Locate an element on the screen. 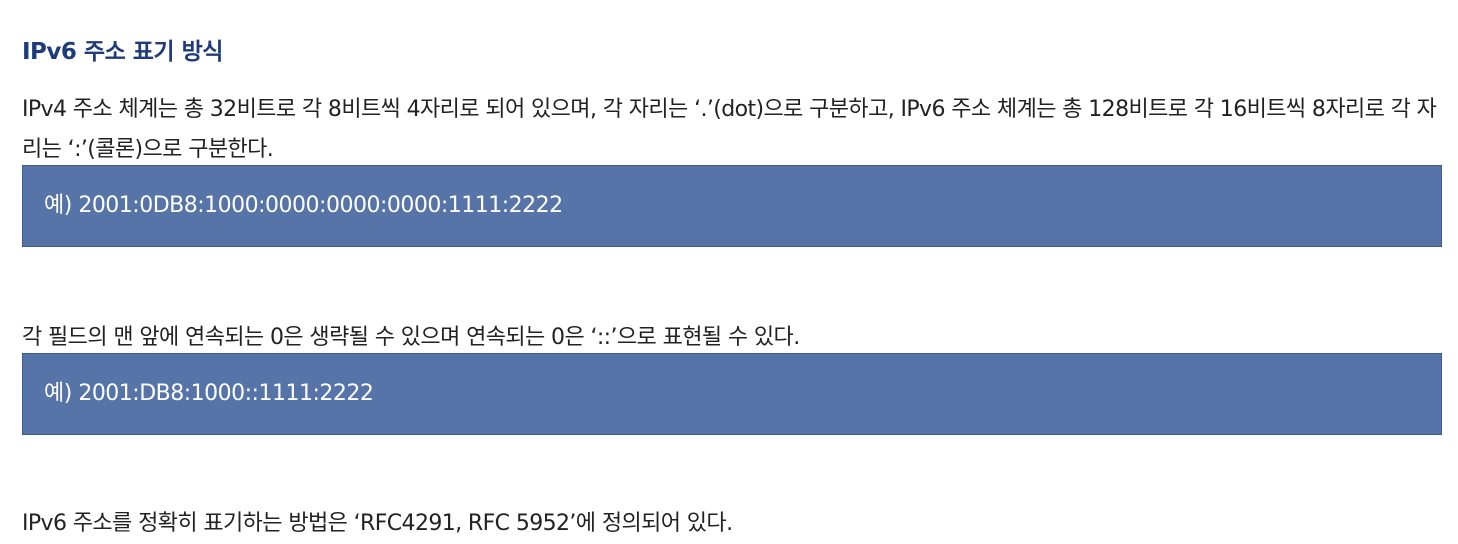  example-box-compressed-address: 예) 2001:DB8:1000::1111:2222 is located at coordinates (732, 394).